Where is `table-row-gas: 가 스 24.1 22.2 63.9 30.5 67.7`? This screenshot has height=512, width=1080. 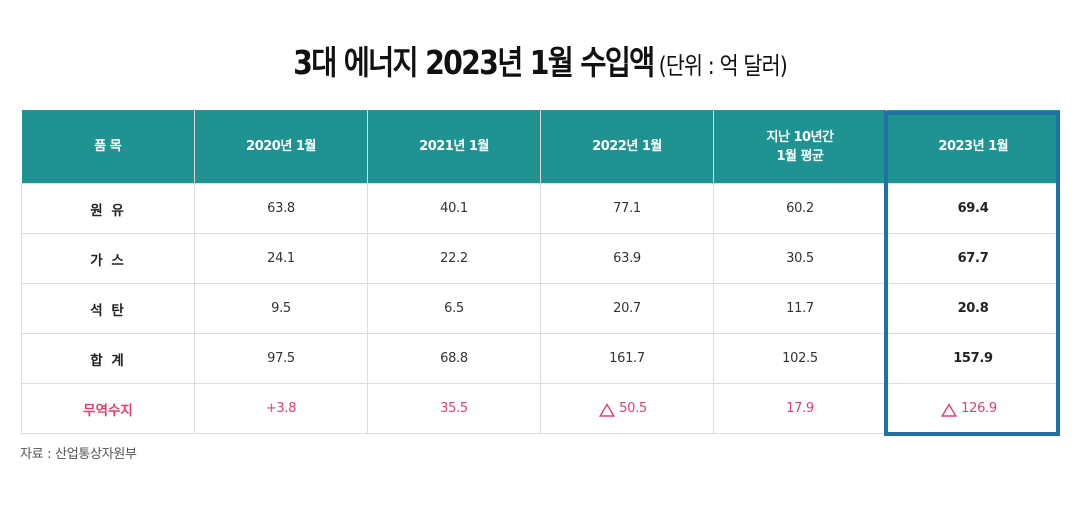 table-row-gas: 가 스 24.1 22.2 63.9 30.5 67.7 is located at coordinates (540, 258).